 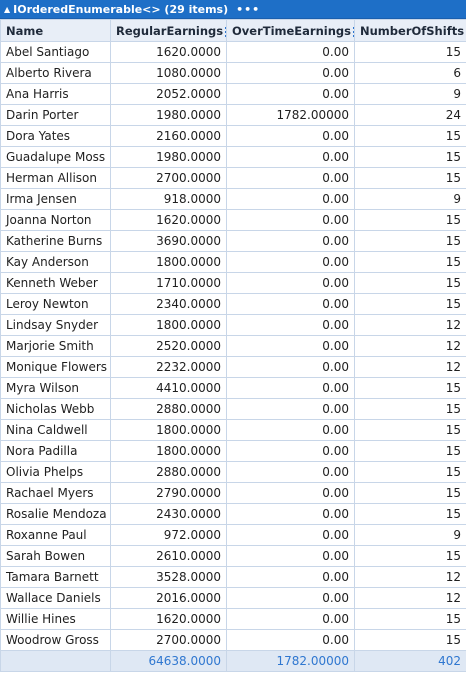 What do you see at coordinates (290, 661) in the screenshot?
I see `total-cell: 1782.00000` at bounding box center [290, 661].